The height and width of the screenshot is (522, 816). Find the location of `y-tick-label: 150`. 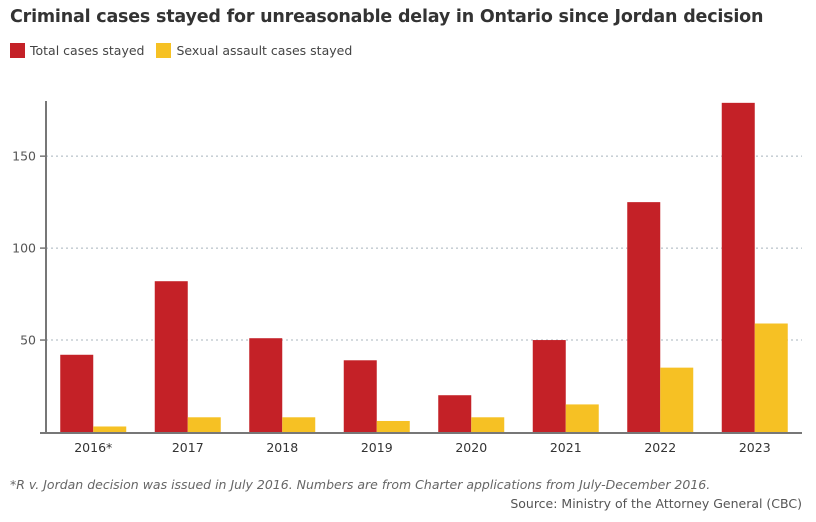

y-tick-label: 150 is located at coordinates (24, 156).